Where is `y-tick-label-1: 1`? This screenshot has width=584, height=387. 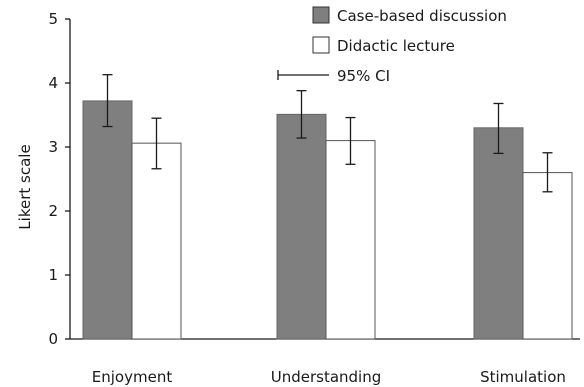
y-tick-label-1: 1 is located at coordinates (53, 275).